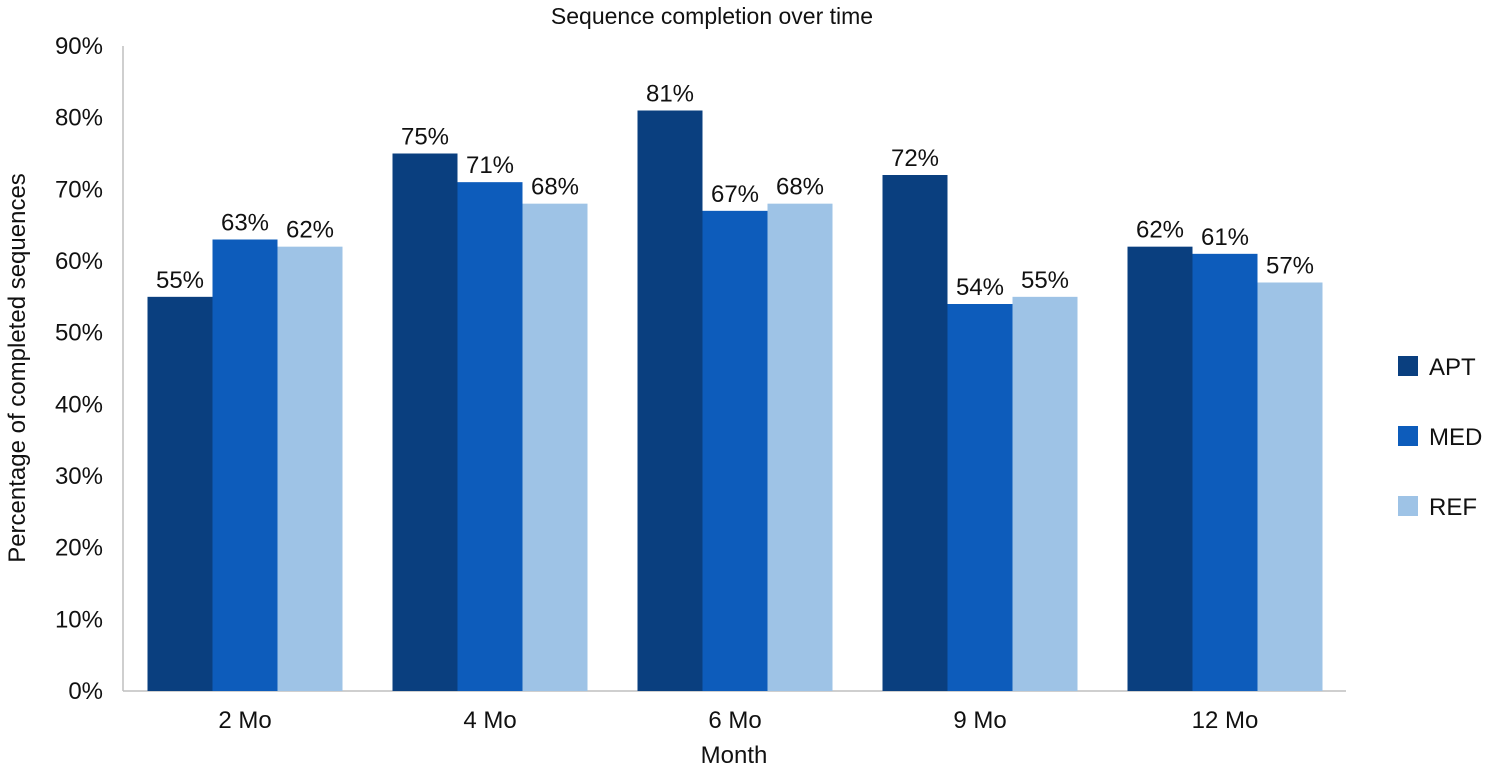 This screenshot has height=768, width=1504. What do you see at coordinates (980, 287) in the screenshot?
I see `data-label: 54%` at bounding box center [980, 287].